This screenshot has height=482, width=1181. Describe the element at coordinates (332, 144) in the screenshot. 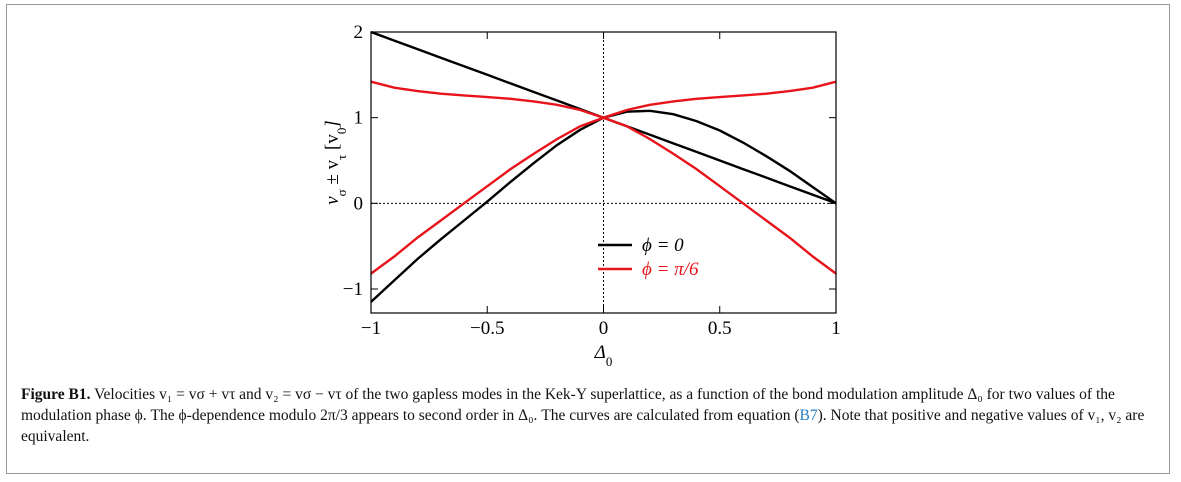

I see `label-part: [v` at that location.